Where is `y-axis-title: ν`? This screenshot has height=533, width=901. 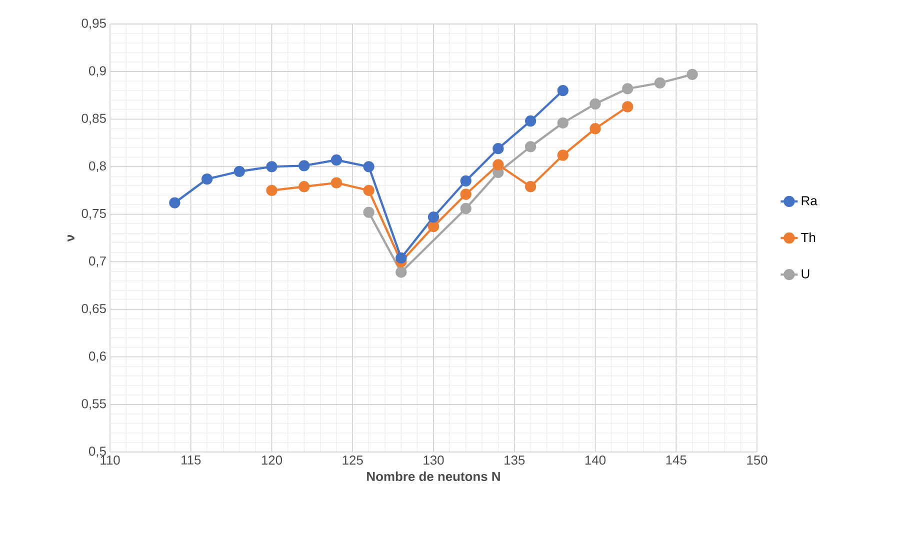 y-axis-title: ν is located at coordinates (71, 238).